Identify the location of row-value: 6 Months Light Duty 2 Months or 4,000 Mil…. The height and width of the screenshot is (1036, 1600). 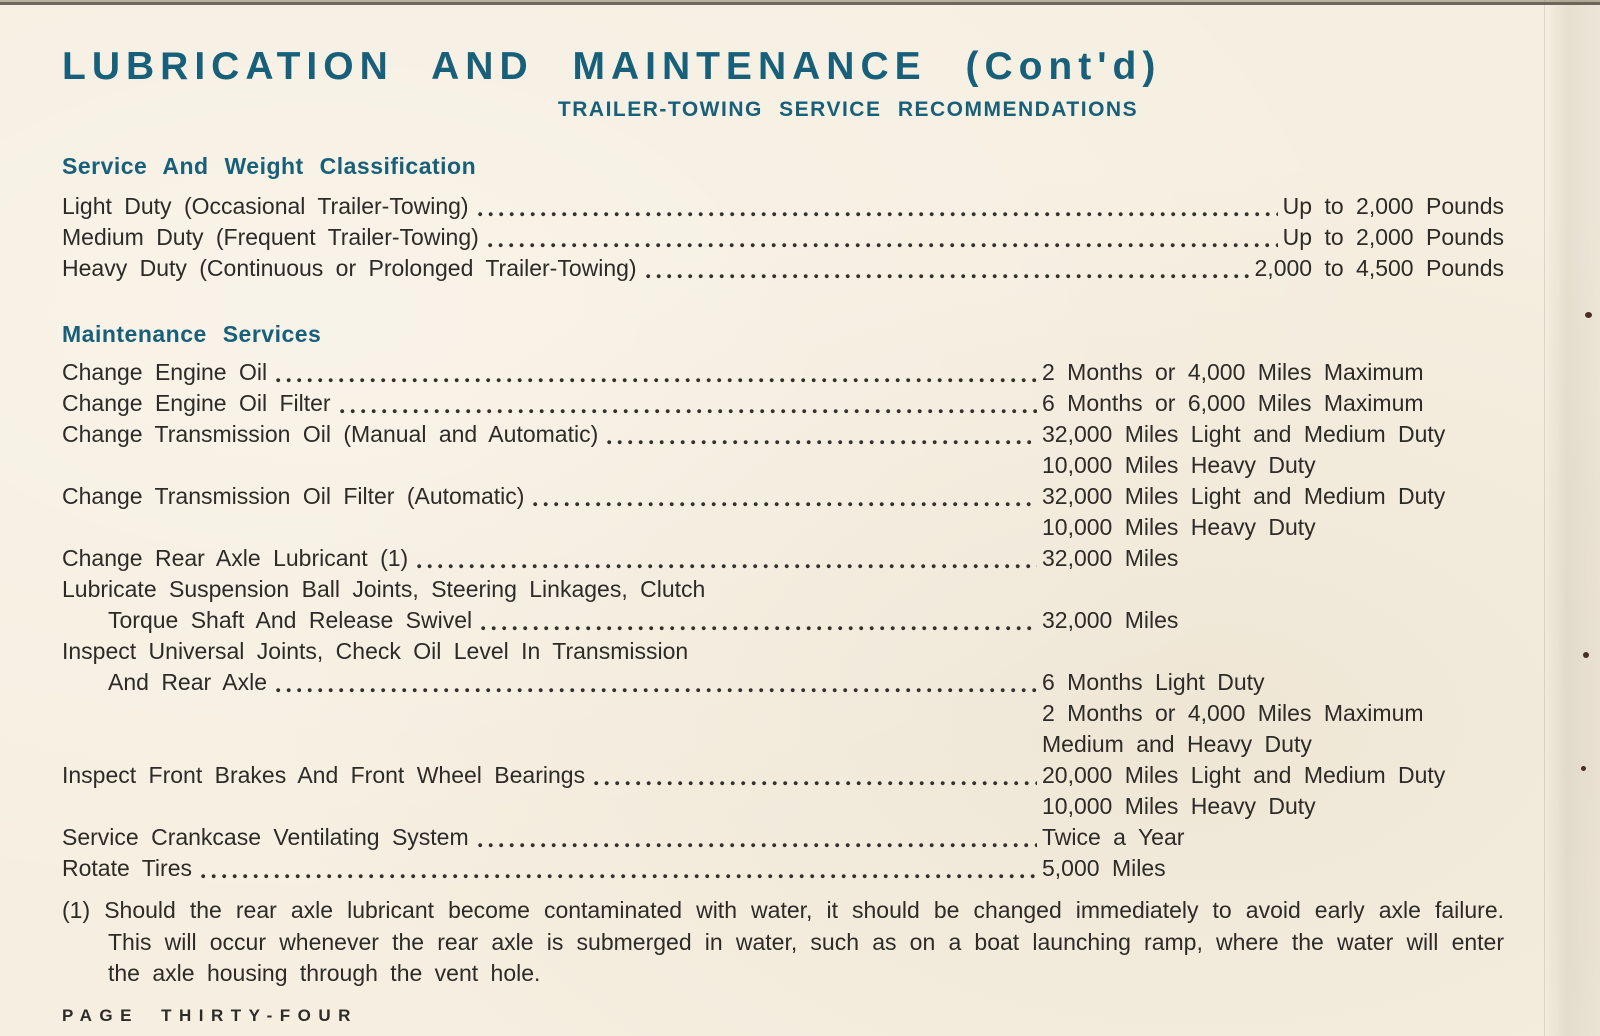
(1273, 713).